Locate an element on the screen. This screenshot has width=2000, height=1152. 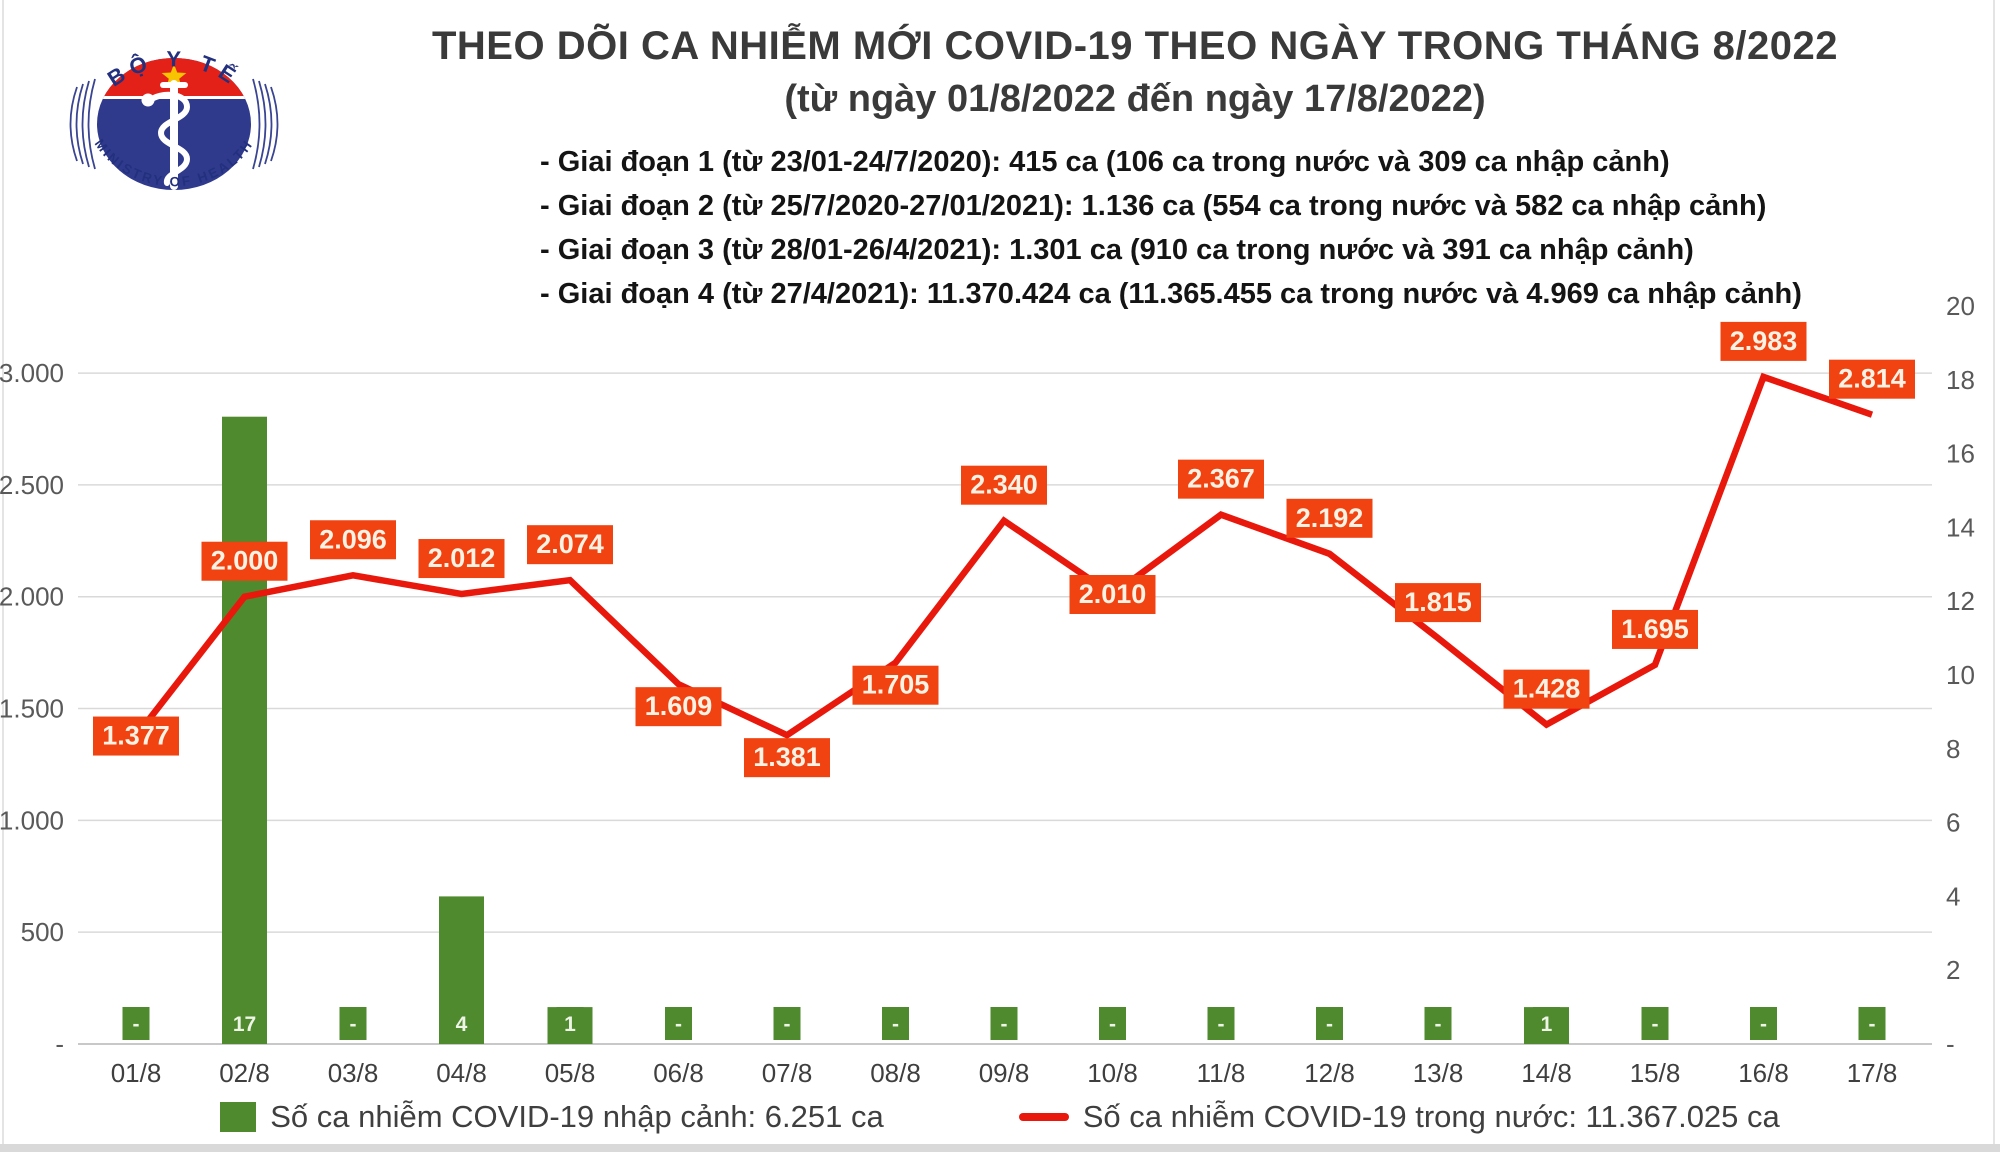
line-point-label: 2.074 is located at coordinates (570, 544).